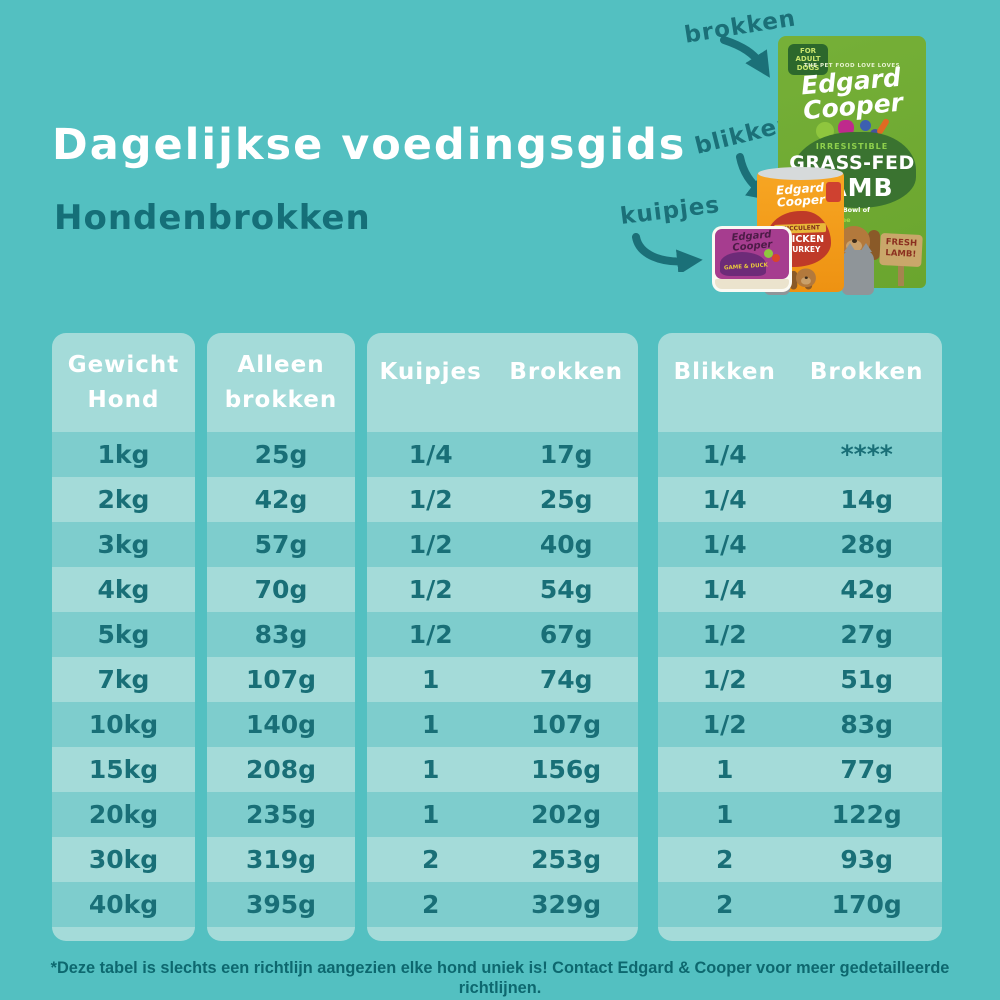  What do you see at coordinates (281, 769) in the screenshot?
I see `cell-kibble: 208g` at bounding box center [281, 769].